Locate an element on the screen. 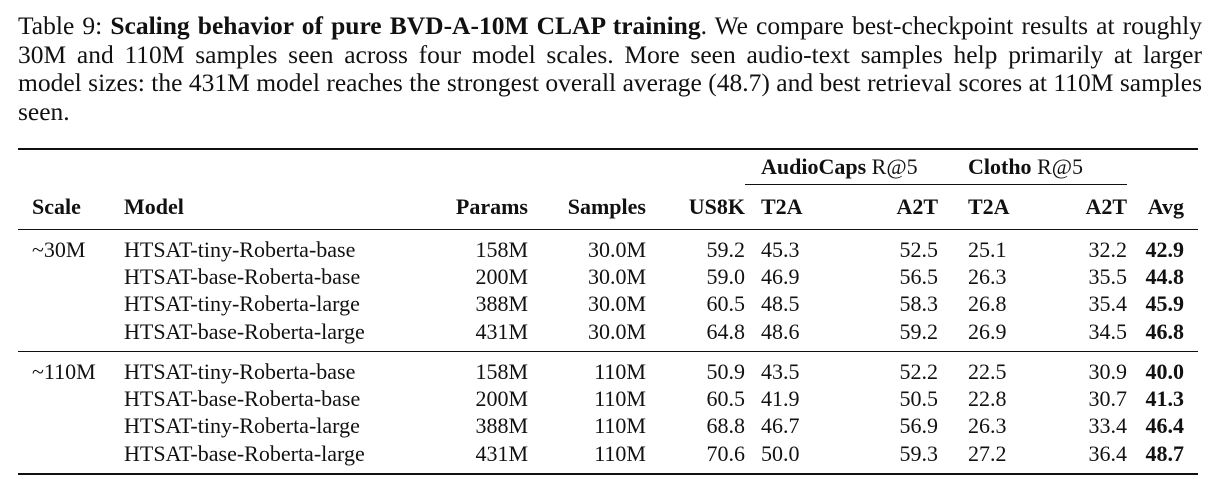  cell-clotho-t2a: 27.2 is located at coordinates (987, 453).